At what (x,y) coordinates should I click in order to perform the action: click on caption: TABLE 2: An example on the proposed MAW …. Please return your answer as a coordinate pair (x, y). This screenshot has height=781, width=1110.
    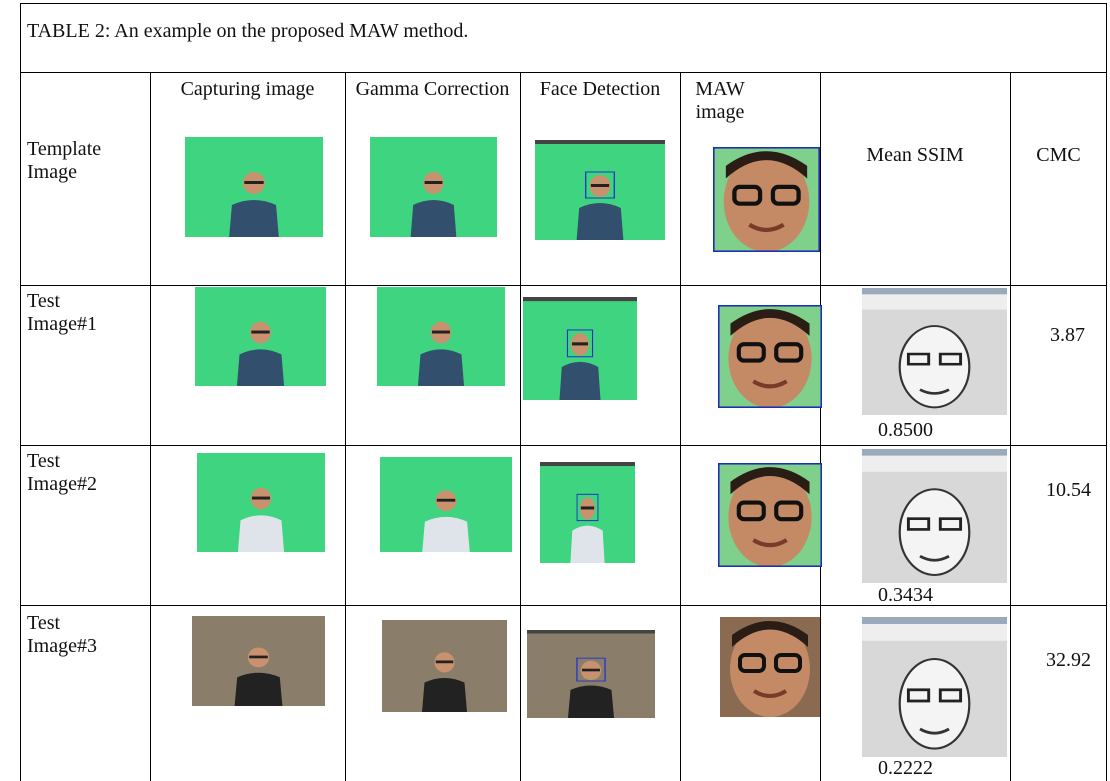
    Looking at the image, I should click on (248, 31).